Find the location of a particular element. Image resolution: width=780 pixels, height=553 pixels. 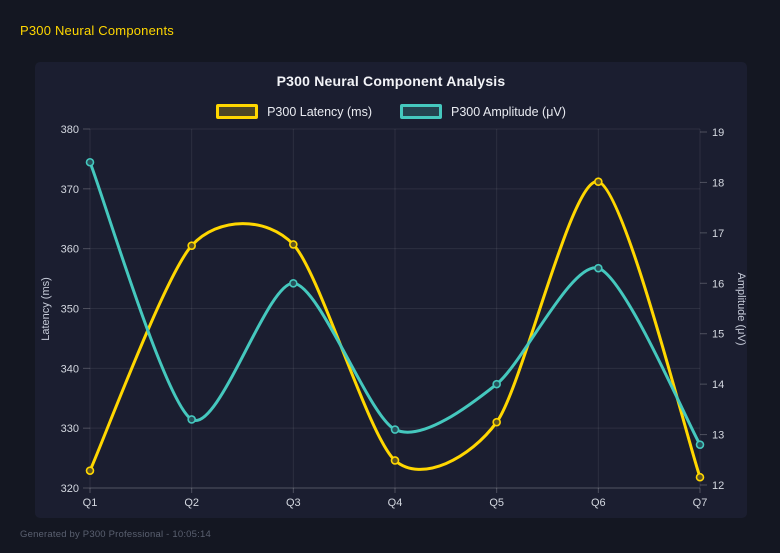

legend-label-latency: P300 Latency (ms) is located at coordinates (319, 111).